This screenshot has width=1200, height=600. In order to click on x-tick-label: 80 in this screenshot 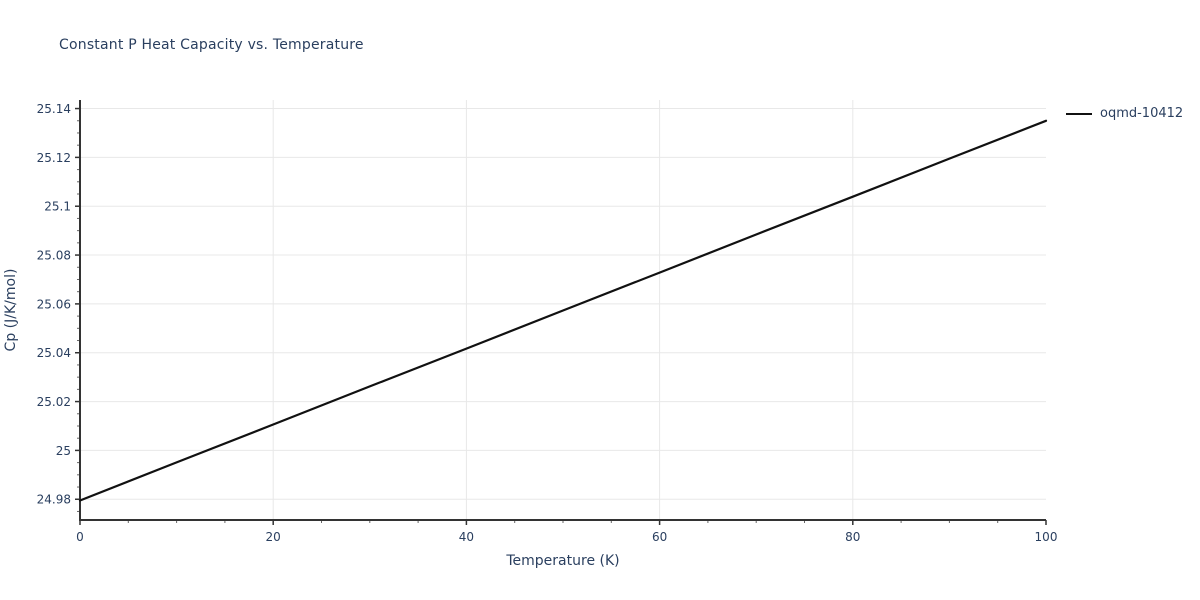, I will do `click(852, 537)`.